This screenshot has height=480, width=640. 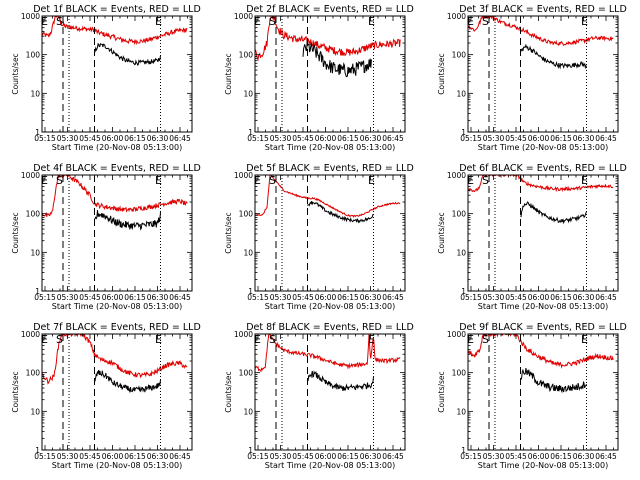 I want to click on panel-title: Det 6f BLACK = Events, RED = LLD, so click(x=543, y=168).